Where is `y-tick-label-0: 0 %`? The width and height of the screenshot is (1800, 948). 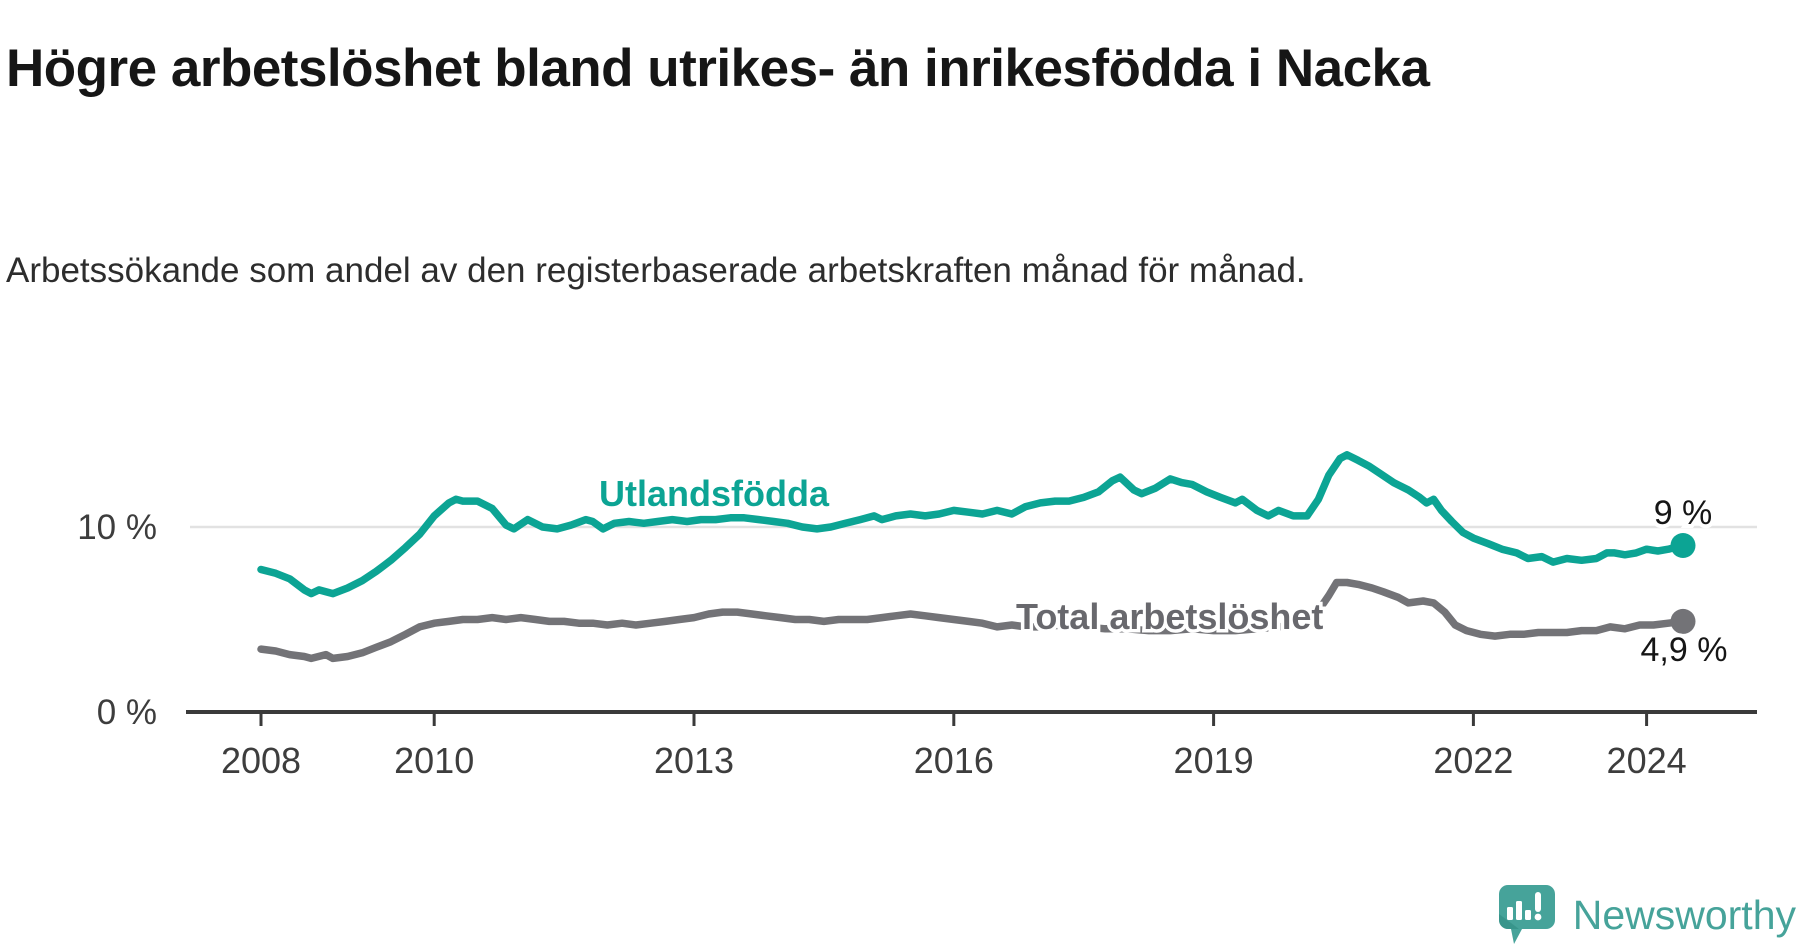 y-tick-label-0: 0 % is located at coordinates (127, 712).